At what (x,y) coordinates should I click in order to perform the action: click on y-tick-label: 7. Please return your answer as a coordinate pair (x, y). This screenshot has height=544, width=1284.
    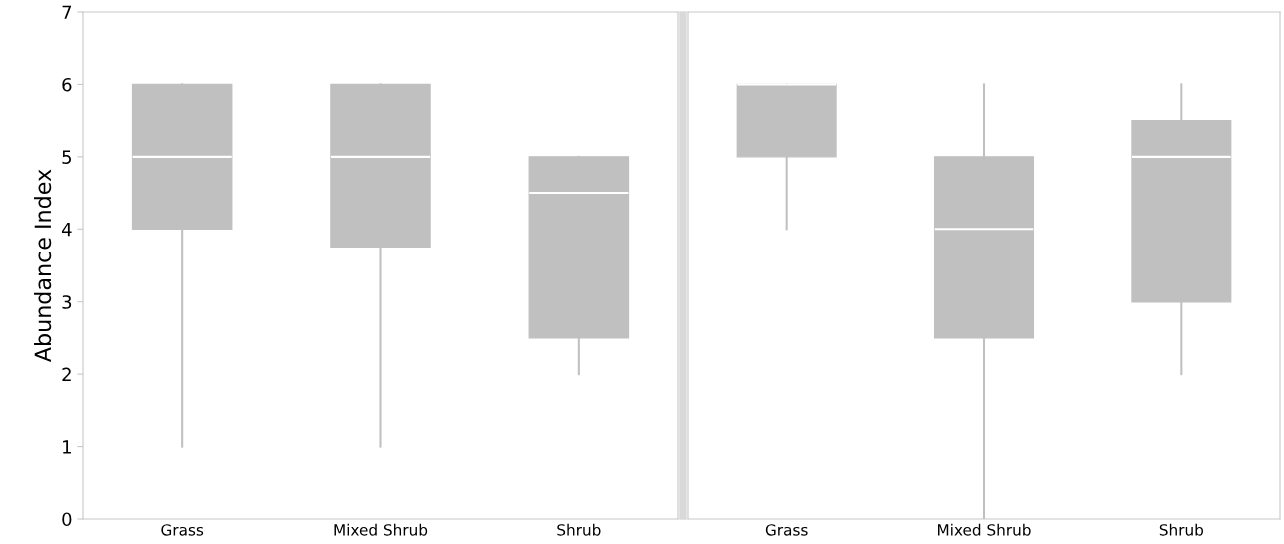
    Looking at the image, I should click on (67, 12).